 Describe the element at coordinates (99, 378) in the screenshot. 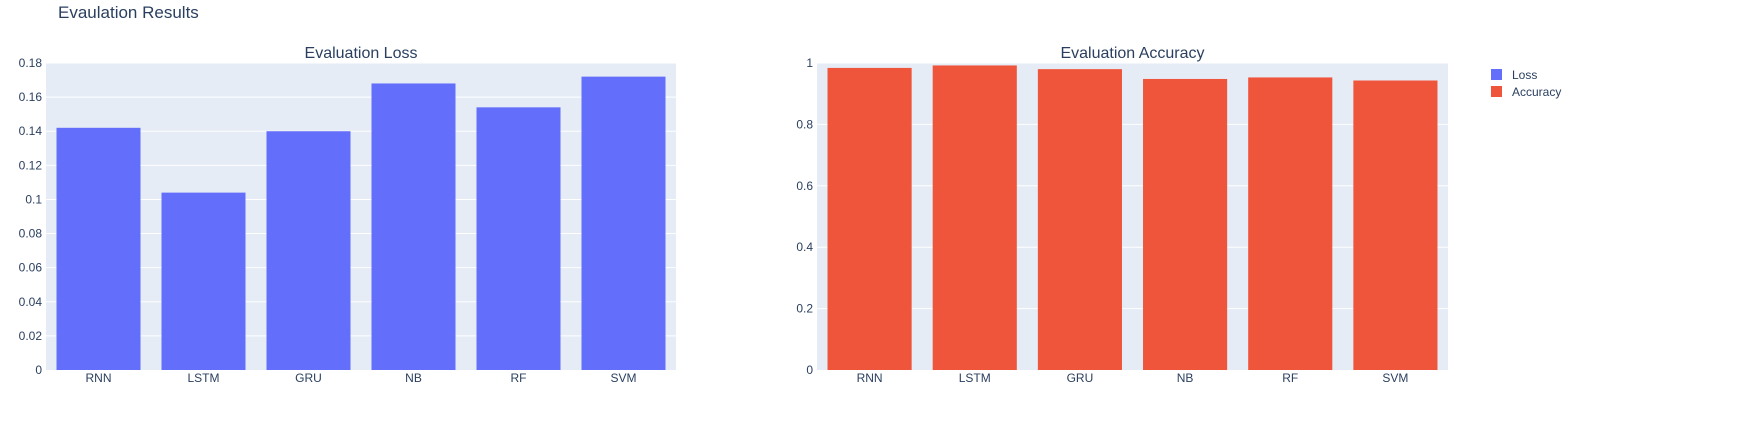

I see `loss-x-tick-label: RNN` at that location.